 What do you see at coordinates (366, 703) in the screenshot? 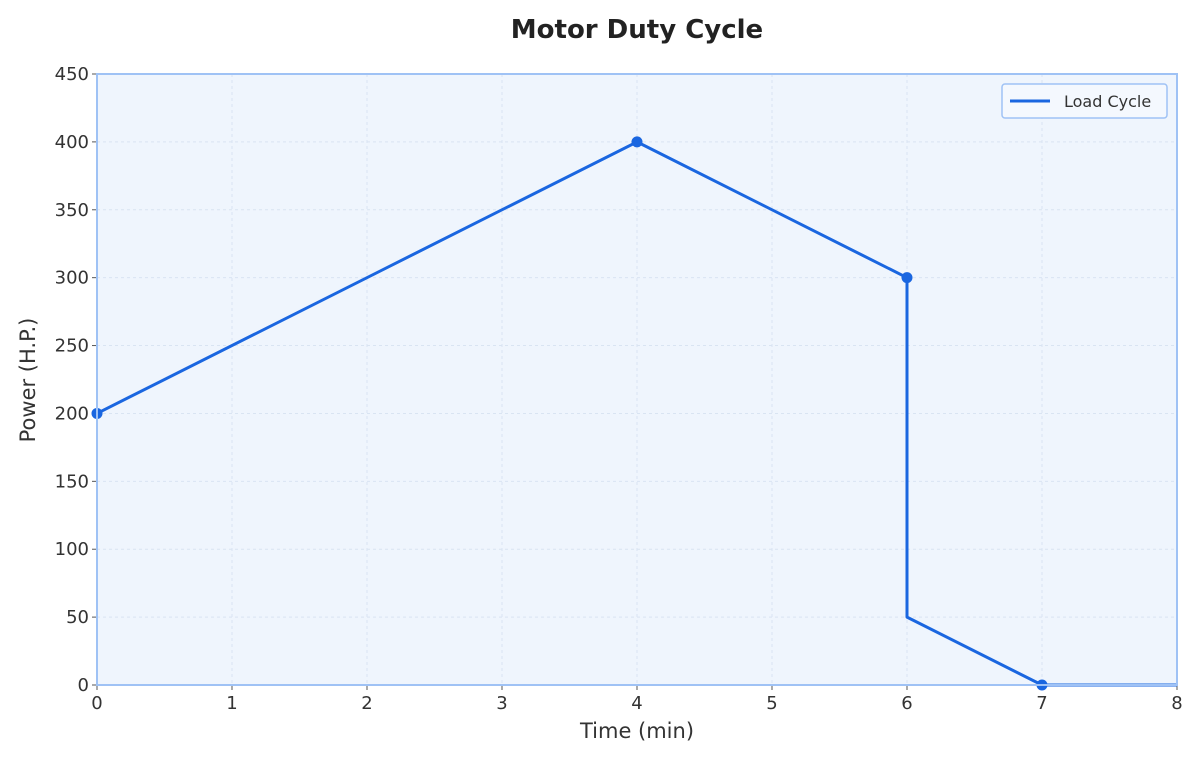
I see `x-tick-label: 2` at bounding box center [366, 703].